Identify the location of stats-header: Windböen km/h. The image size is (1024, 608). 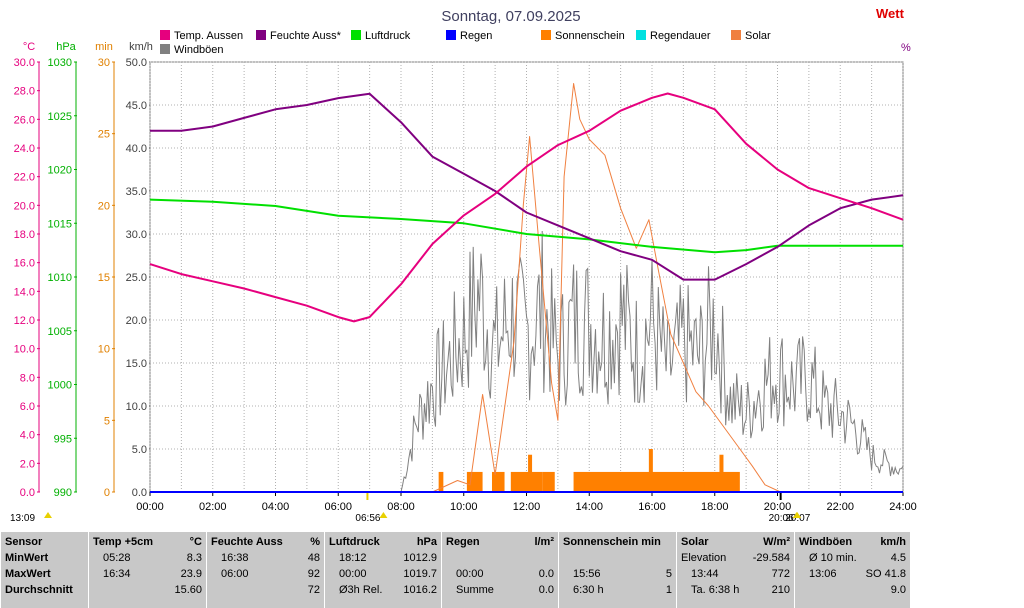
(852, 542).